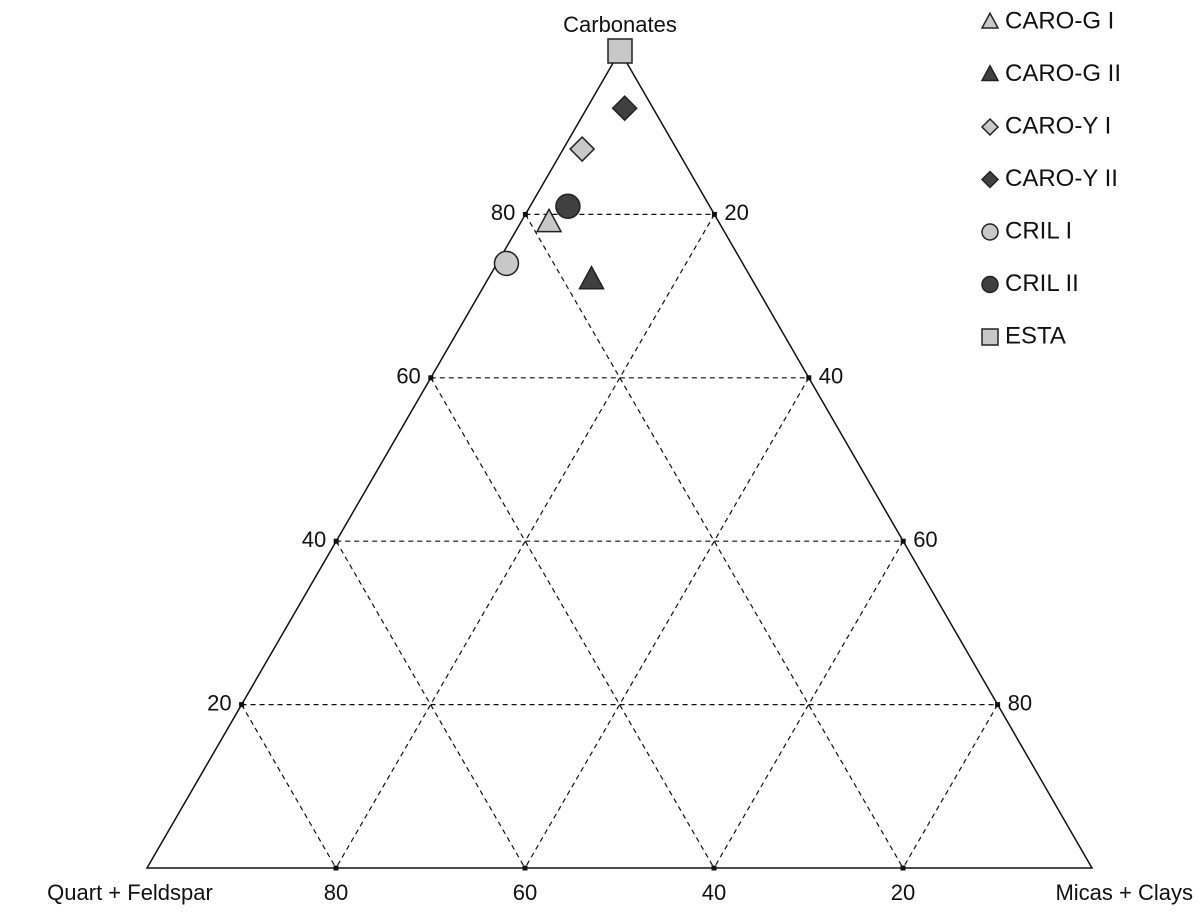  What do you see at coordinates (130, 892) in the screenshot?
I see `axis-label-left: Quart + Feldspar` at bounding box center [130, 892].